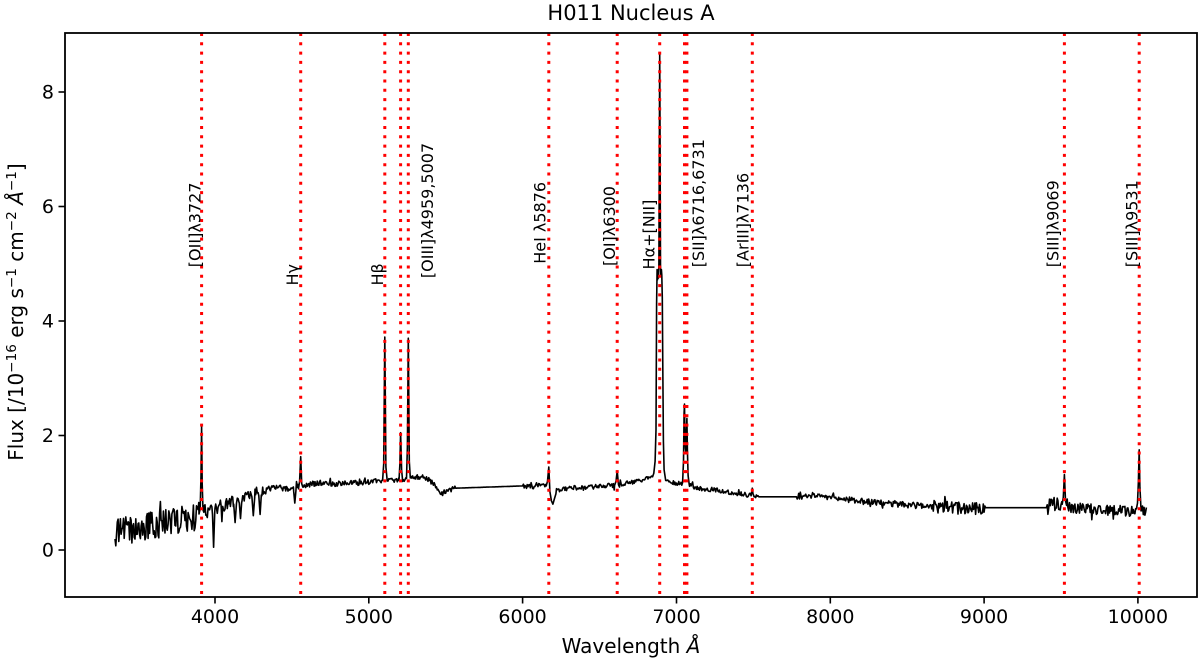  What do you see at coordinates (609, 226) in the screenshot?
I see `emission-line-label: [OI]λ6300` at bounding box center [609, 226].